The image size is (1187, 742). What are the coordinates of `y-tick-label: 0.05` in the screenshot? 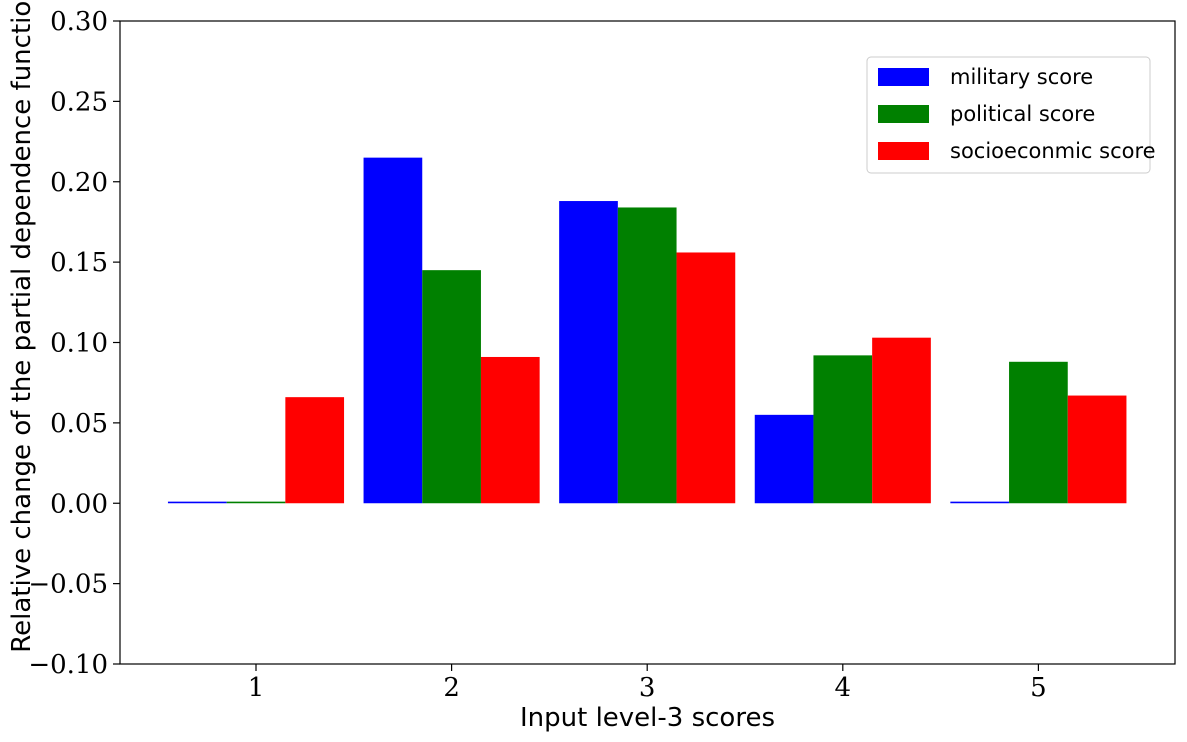 It's located at (79, 424).